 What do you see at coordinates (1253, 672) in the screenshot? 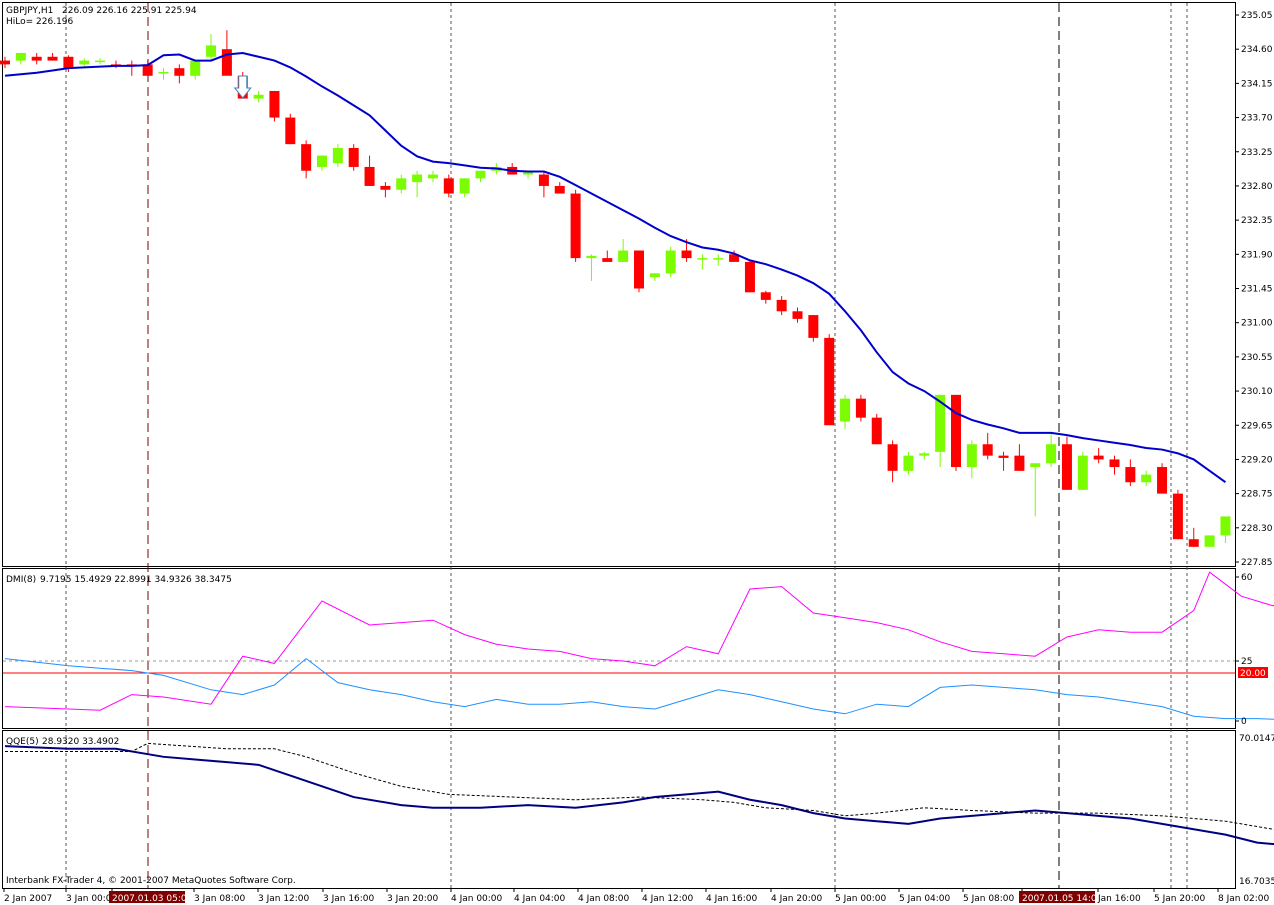
I see `dmi-level-badge` at bounding box center [1253, 672].